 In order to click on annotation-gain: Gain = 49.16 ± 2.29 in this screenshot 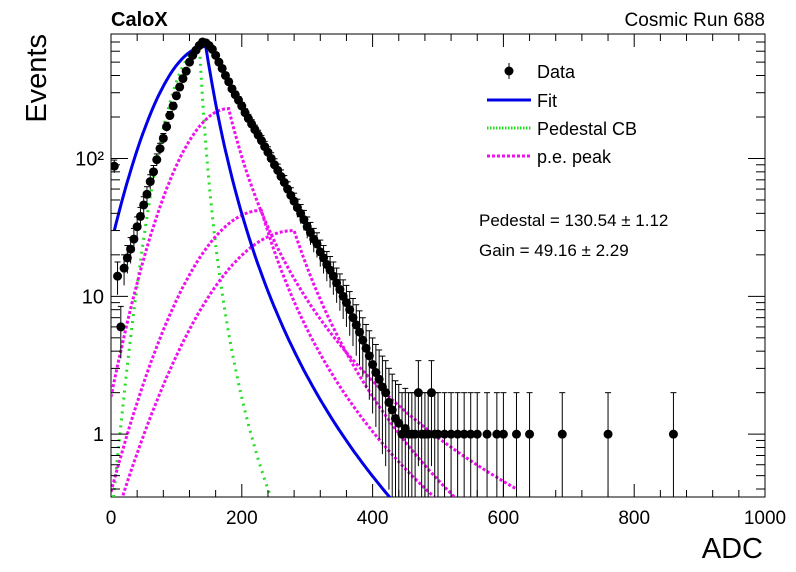, I will do `click(554, 250)`.